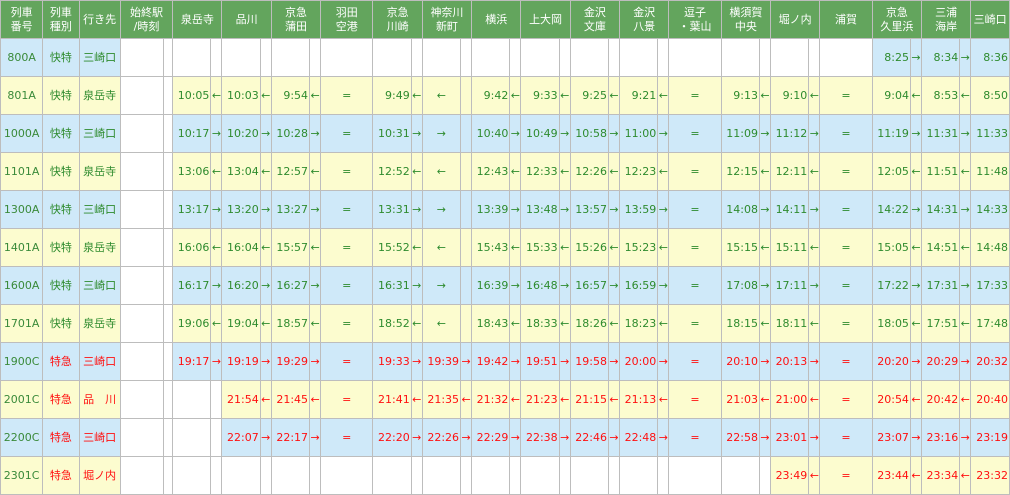 This screenshot has width=1010, height=495. I want to click on time-cell: 12:05, so click(891, 171).